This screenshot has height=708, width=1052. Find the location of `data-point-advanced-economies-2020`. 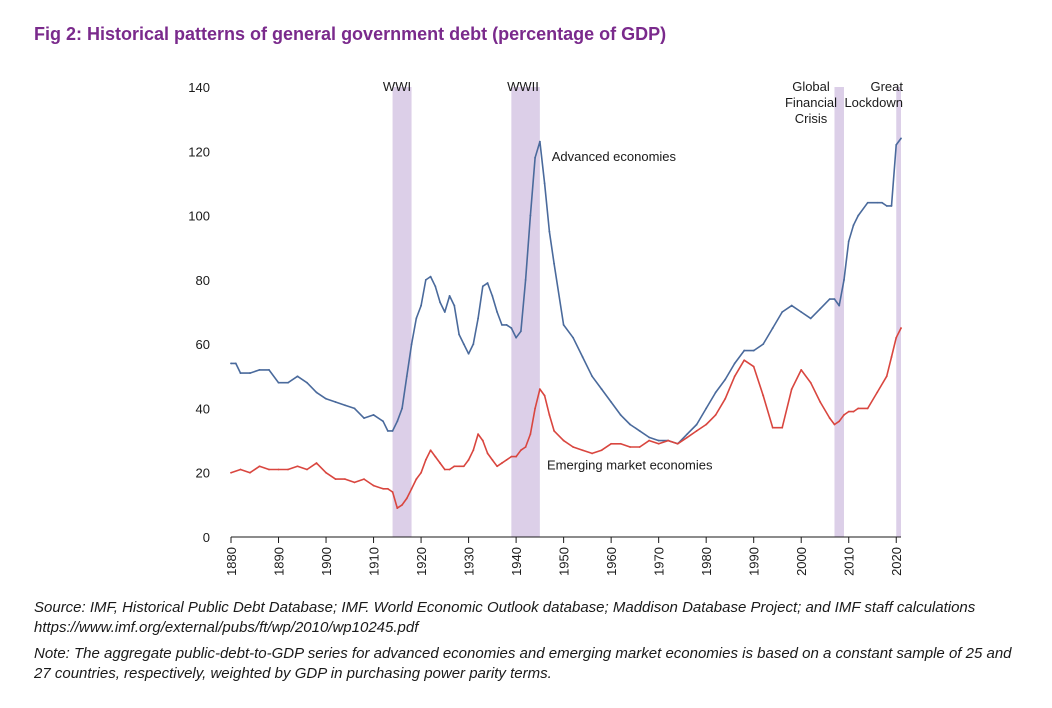

data-point-advanced-economies-2020 is located at coordinates (896, 144).